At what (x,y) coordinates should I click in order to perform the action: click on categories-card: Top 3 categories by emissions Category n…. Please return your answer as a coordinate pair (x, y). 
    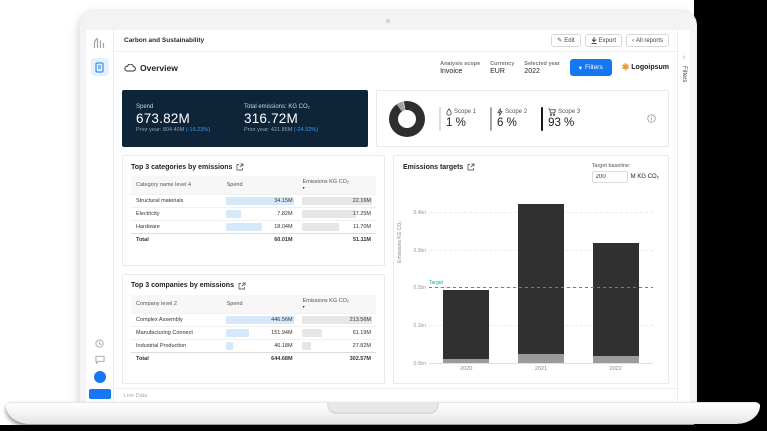
    Looking at the image, I should click on (253, 210).